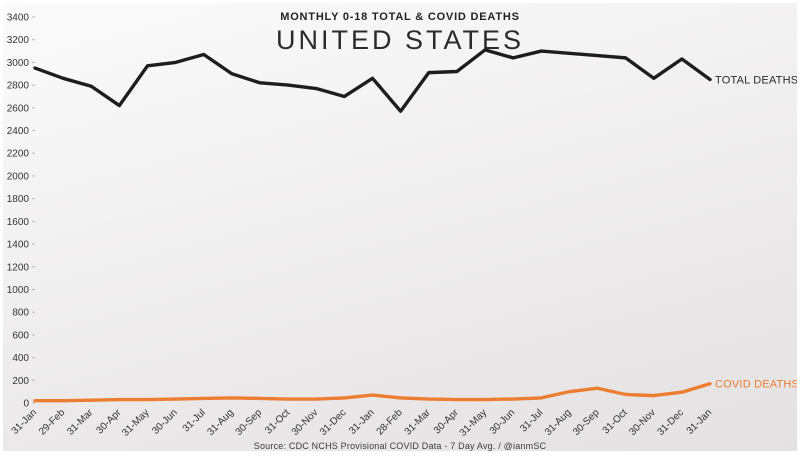 The height and width of the screenshot is (457, 800). I want to click on y-axis-tick-label: 2600, so click(18, 108).